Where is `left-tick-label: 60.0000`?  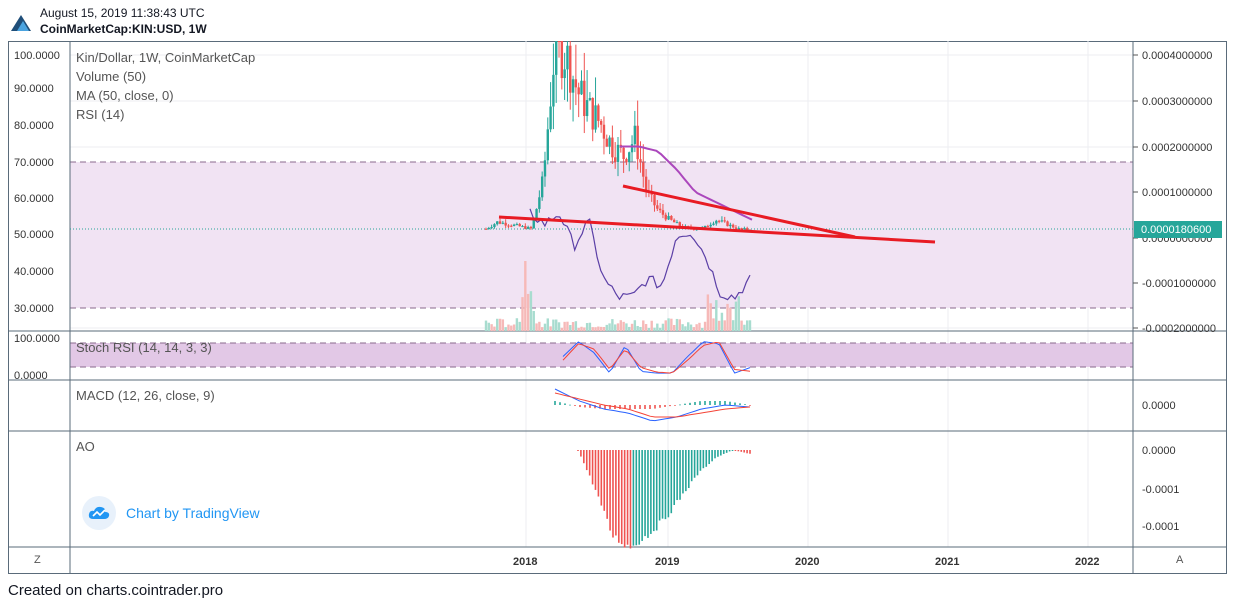 left-tick-label: 60.0000 is located at coordinates (34, 199).